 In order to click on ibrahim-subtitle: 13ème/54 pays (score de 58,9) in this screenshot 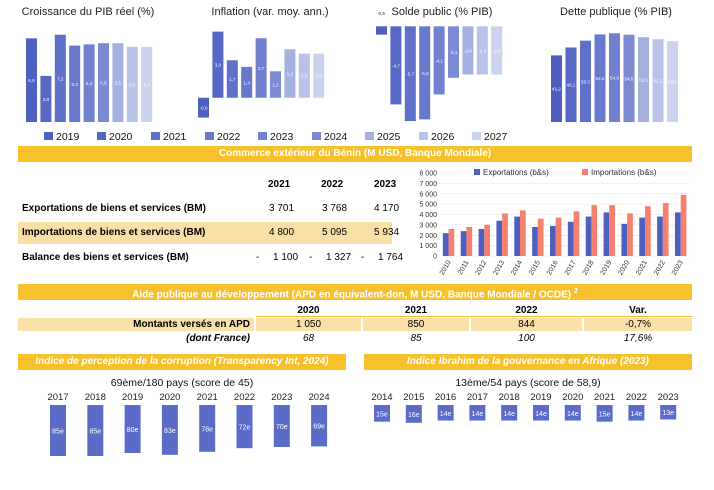, I will do `click(528, 383)`.